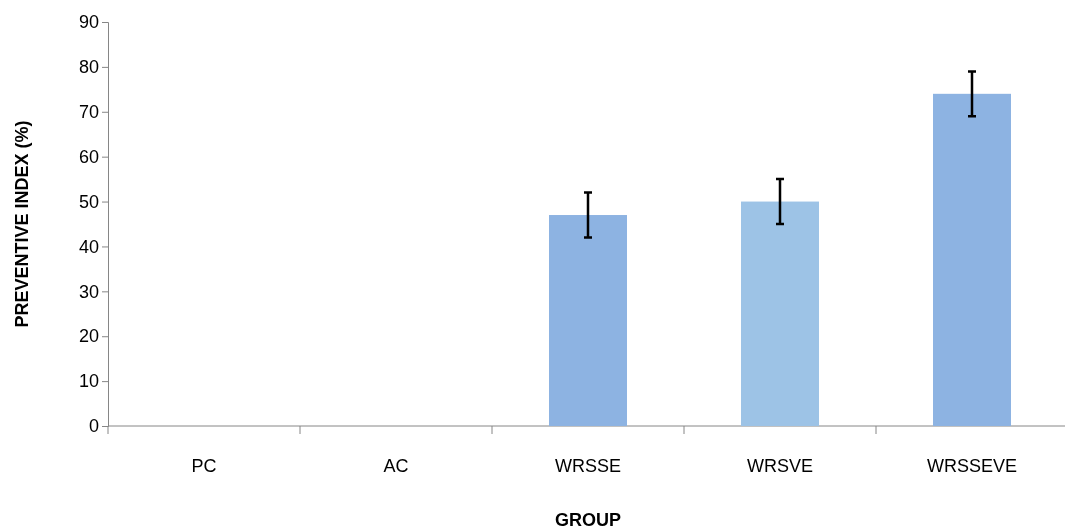  Describe the element at coordinates (972, 466) in the screenshot. I see `x-tick-label: WRSSEVE` at that location.